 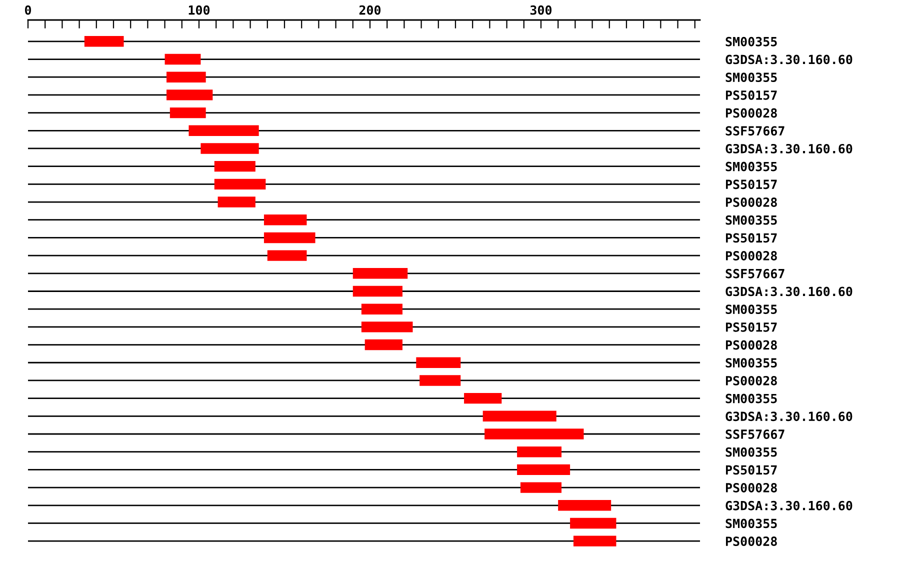 I want to click on x-tick-label: 300, so click(x=541, y=10).